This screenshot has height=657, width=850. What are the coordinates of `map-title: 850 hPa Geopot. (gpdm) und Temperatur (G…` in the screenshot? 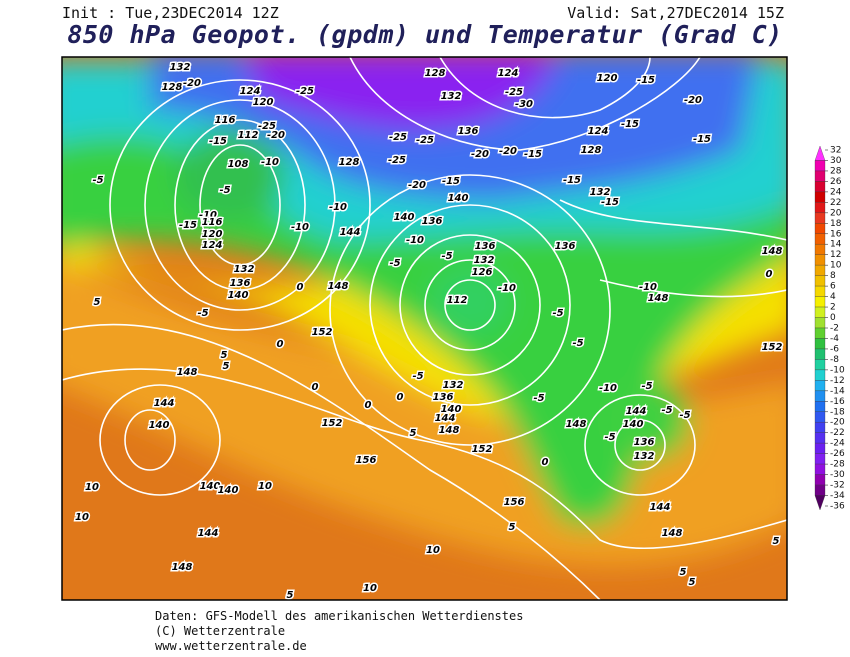 It's located at (425, 34).